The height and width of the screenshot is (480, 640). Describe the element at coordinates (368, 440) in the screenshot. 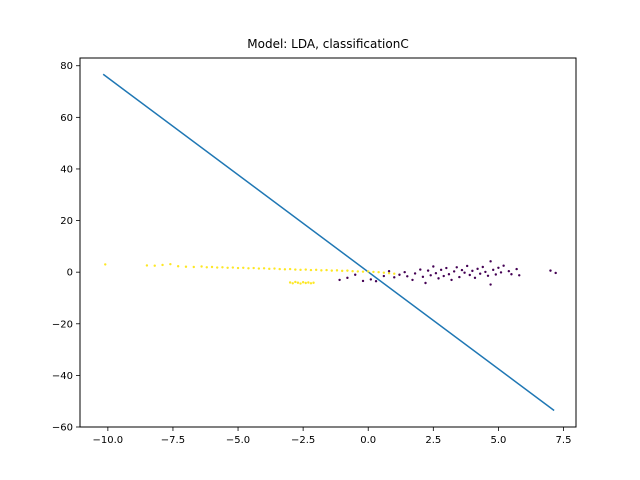

I see `x-tick-label: 0.0` at that location.